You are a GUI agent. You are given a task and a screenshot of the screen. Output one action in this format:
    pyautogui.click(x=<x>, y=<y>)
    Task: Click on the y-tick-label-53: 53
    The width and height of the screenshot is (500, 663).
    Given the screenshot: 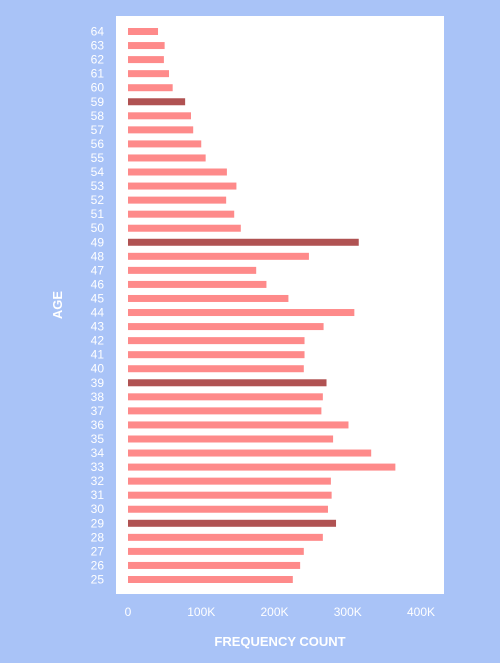 What is the action you would take?
    pyautogui.click(x=98, y=186)
    